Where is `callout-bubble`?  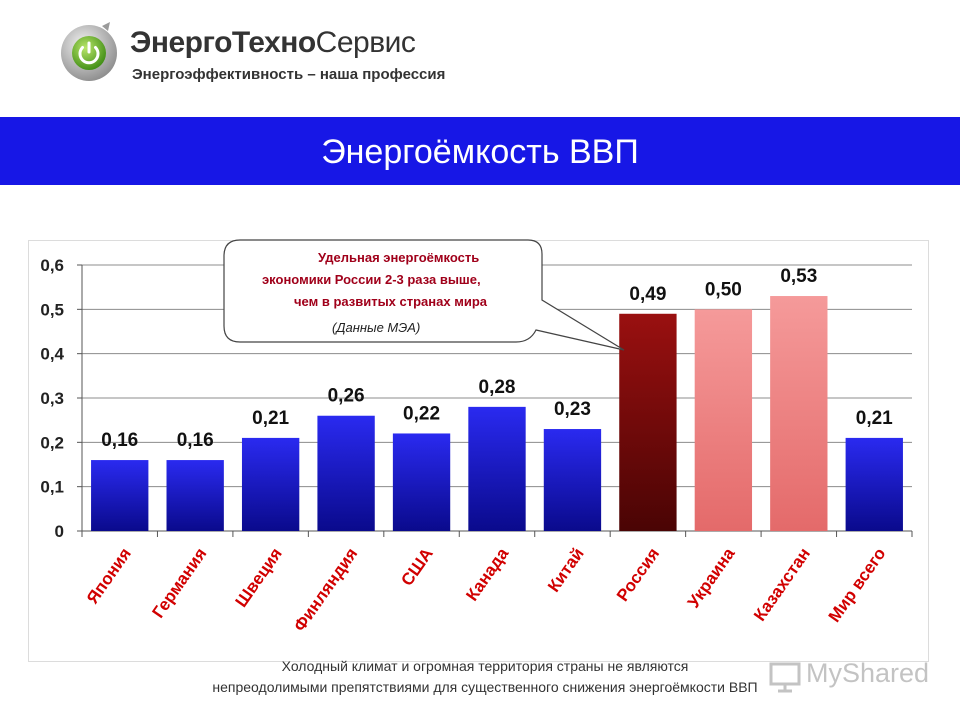 callout-bubble is located at coordinates (424, 295).